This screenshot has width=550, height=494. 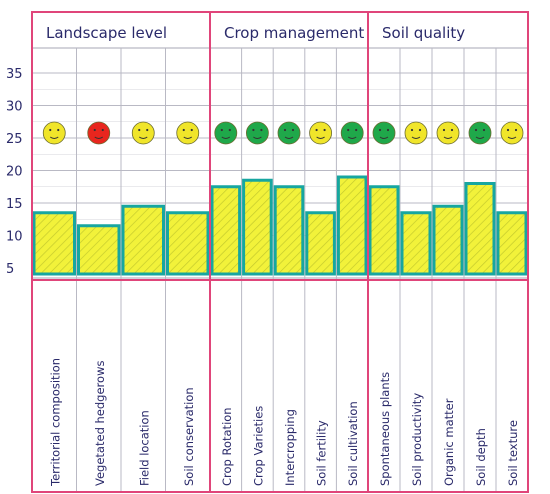 I want to click on category-label: Spontaneous plants, so click(x=385, y=429).